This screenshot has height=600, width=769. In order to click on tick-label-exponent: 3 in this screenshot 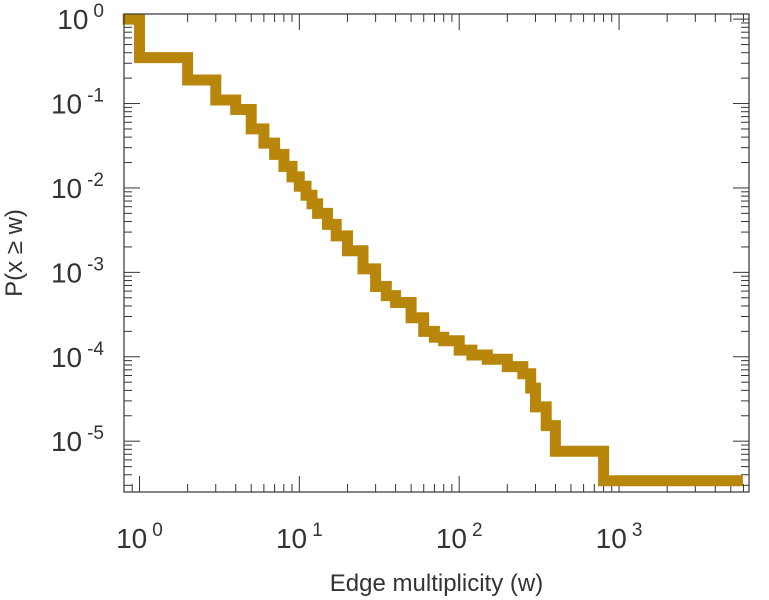, I will do `click(637, 530)`.